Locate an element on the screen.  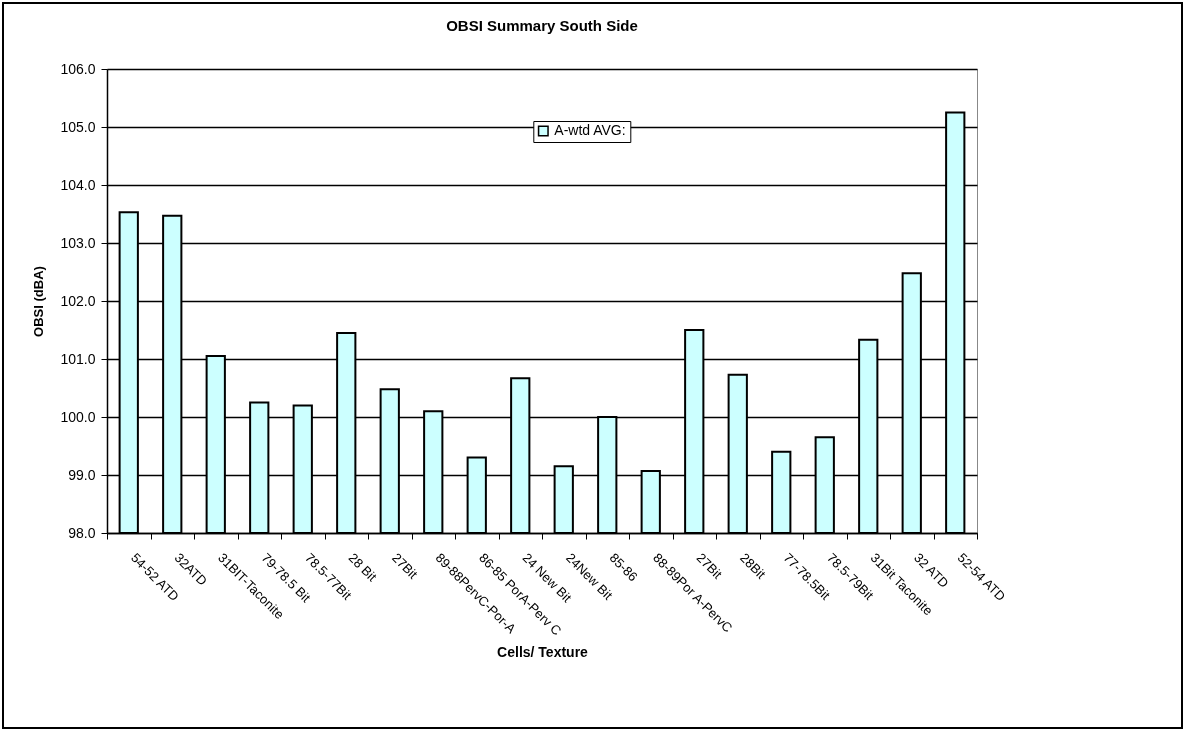
legend-label: A-wtd AVG: is located at coordinates (590, 130).